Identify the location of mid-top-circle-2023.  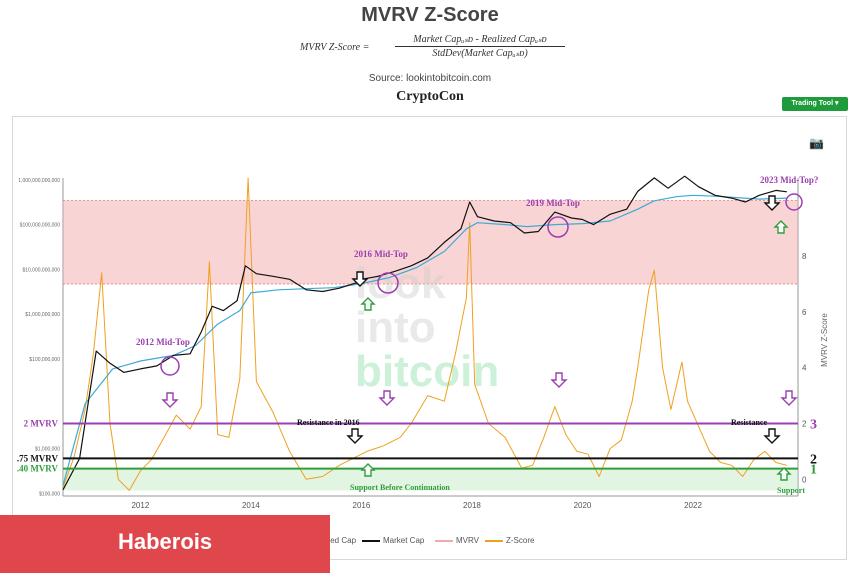
(794, 202).